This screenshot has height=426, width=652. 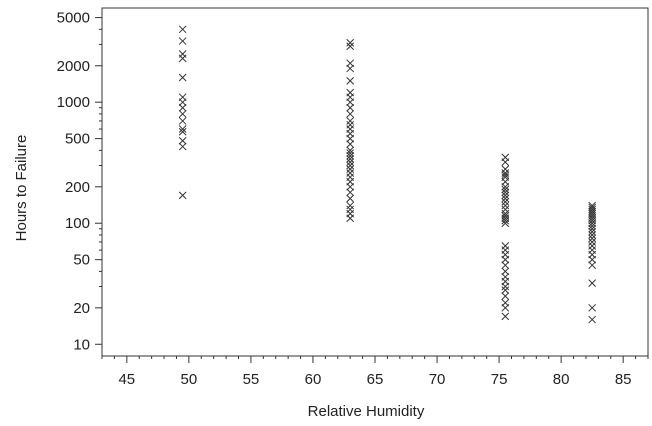 What do you see at coordinates (73, 66) in the screenshot?
I see `y-tick-label: 2000` at bounding box center [73, 66].